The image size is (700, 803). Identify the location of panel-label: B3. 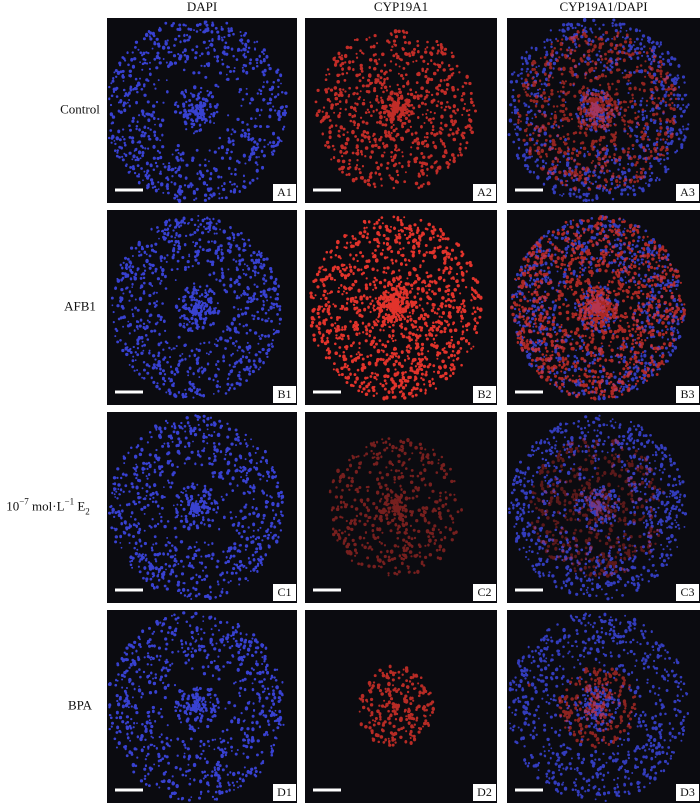
(687, 394).